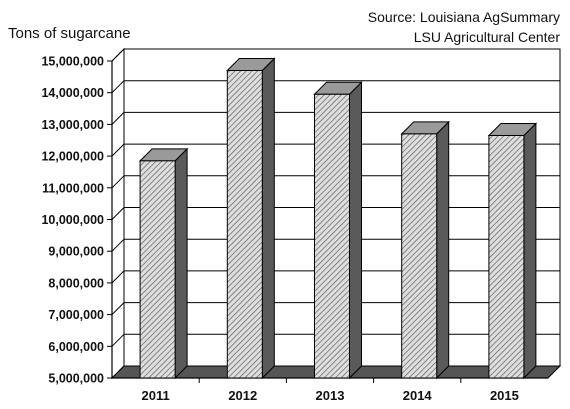 This screenshot has height=409, width=570. Describe the element at coordinates (76, 379) in the screenshot. I see `y-tick-label: 5,000,000` at that location.